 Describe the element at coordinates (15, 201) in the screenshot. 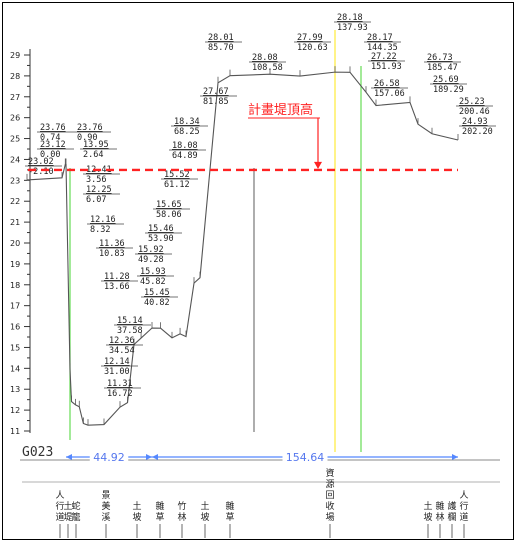

I see `y-tick-label: 22` at that location.